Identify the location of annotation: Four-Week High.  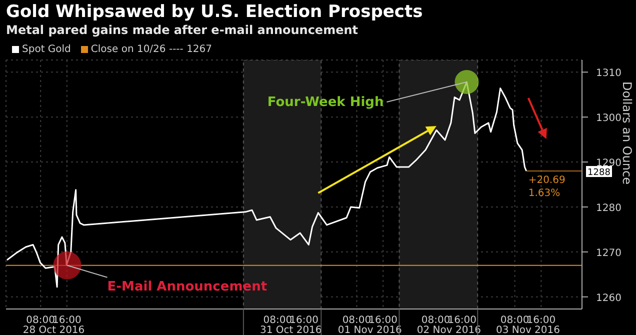
(325, 102).